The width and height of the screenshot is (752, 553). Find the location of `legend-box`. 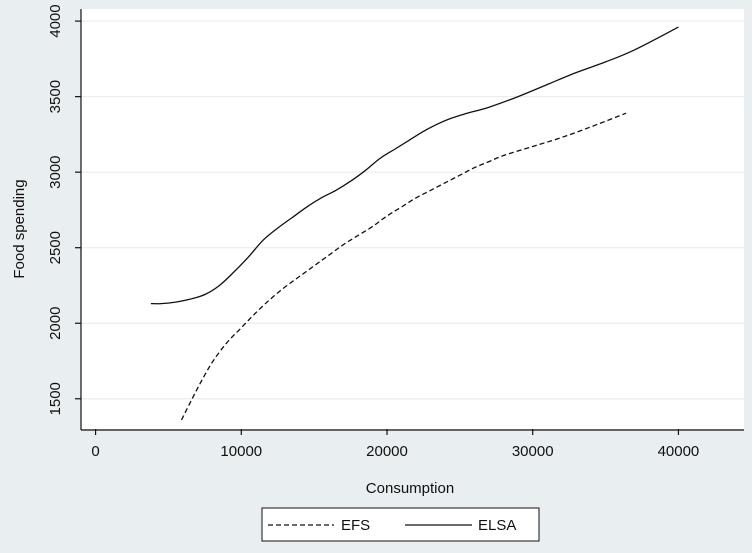

legend-box is located at coordinates (400, 524).